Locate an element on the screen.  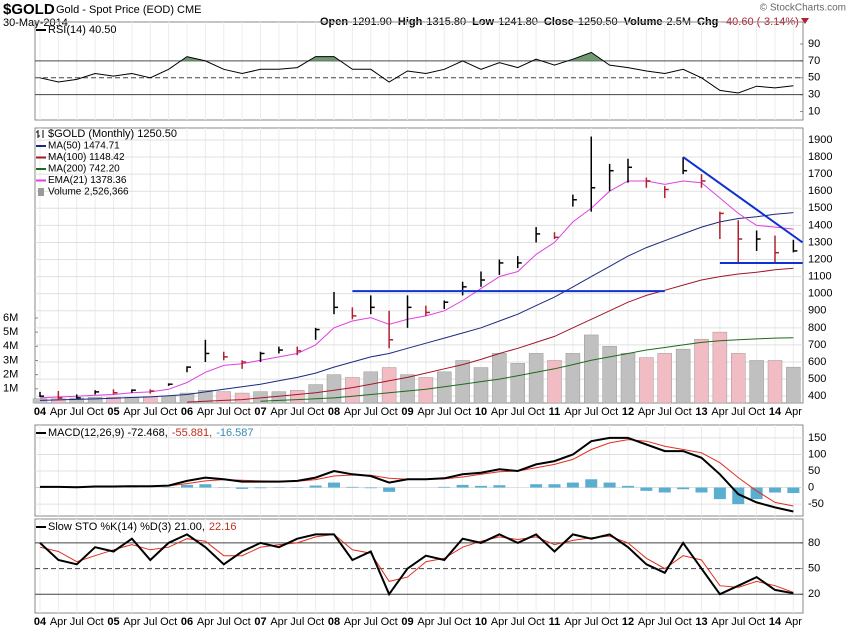
x-tick-label: 05 is located at coordinates (113, 412).